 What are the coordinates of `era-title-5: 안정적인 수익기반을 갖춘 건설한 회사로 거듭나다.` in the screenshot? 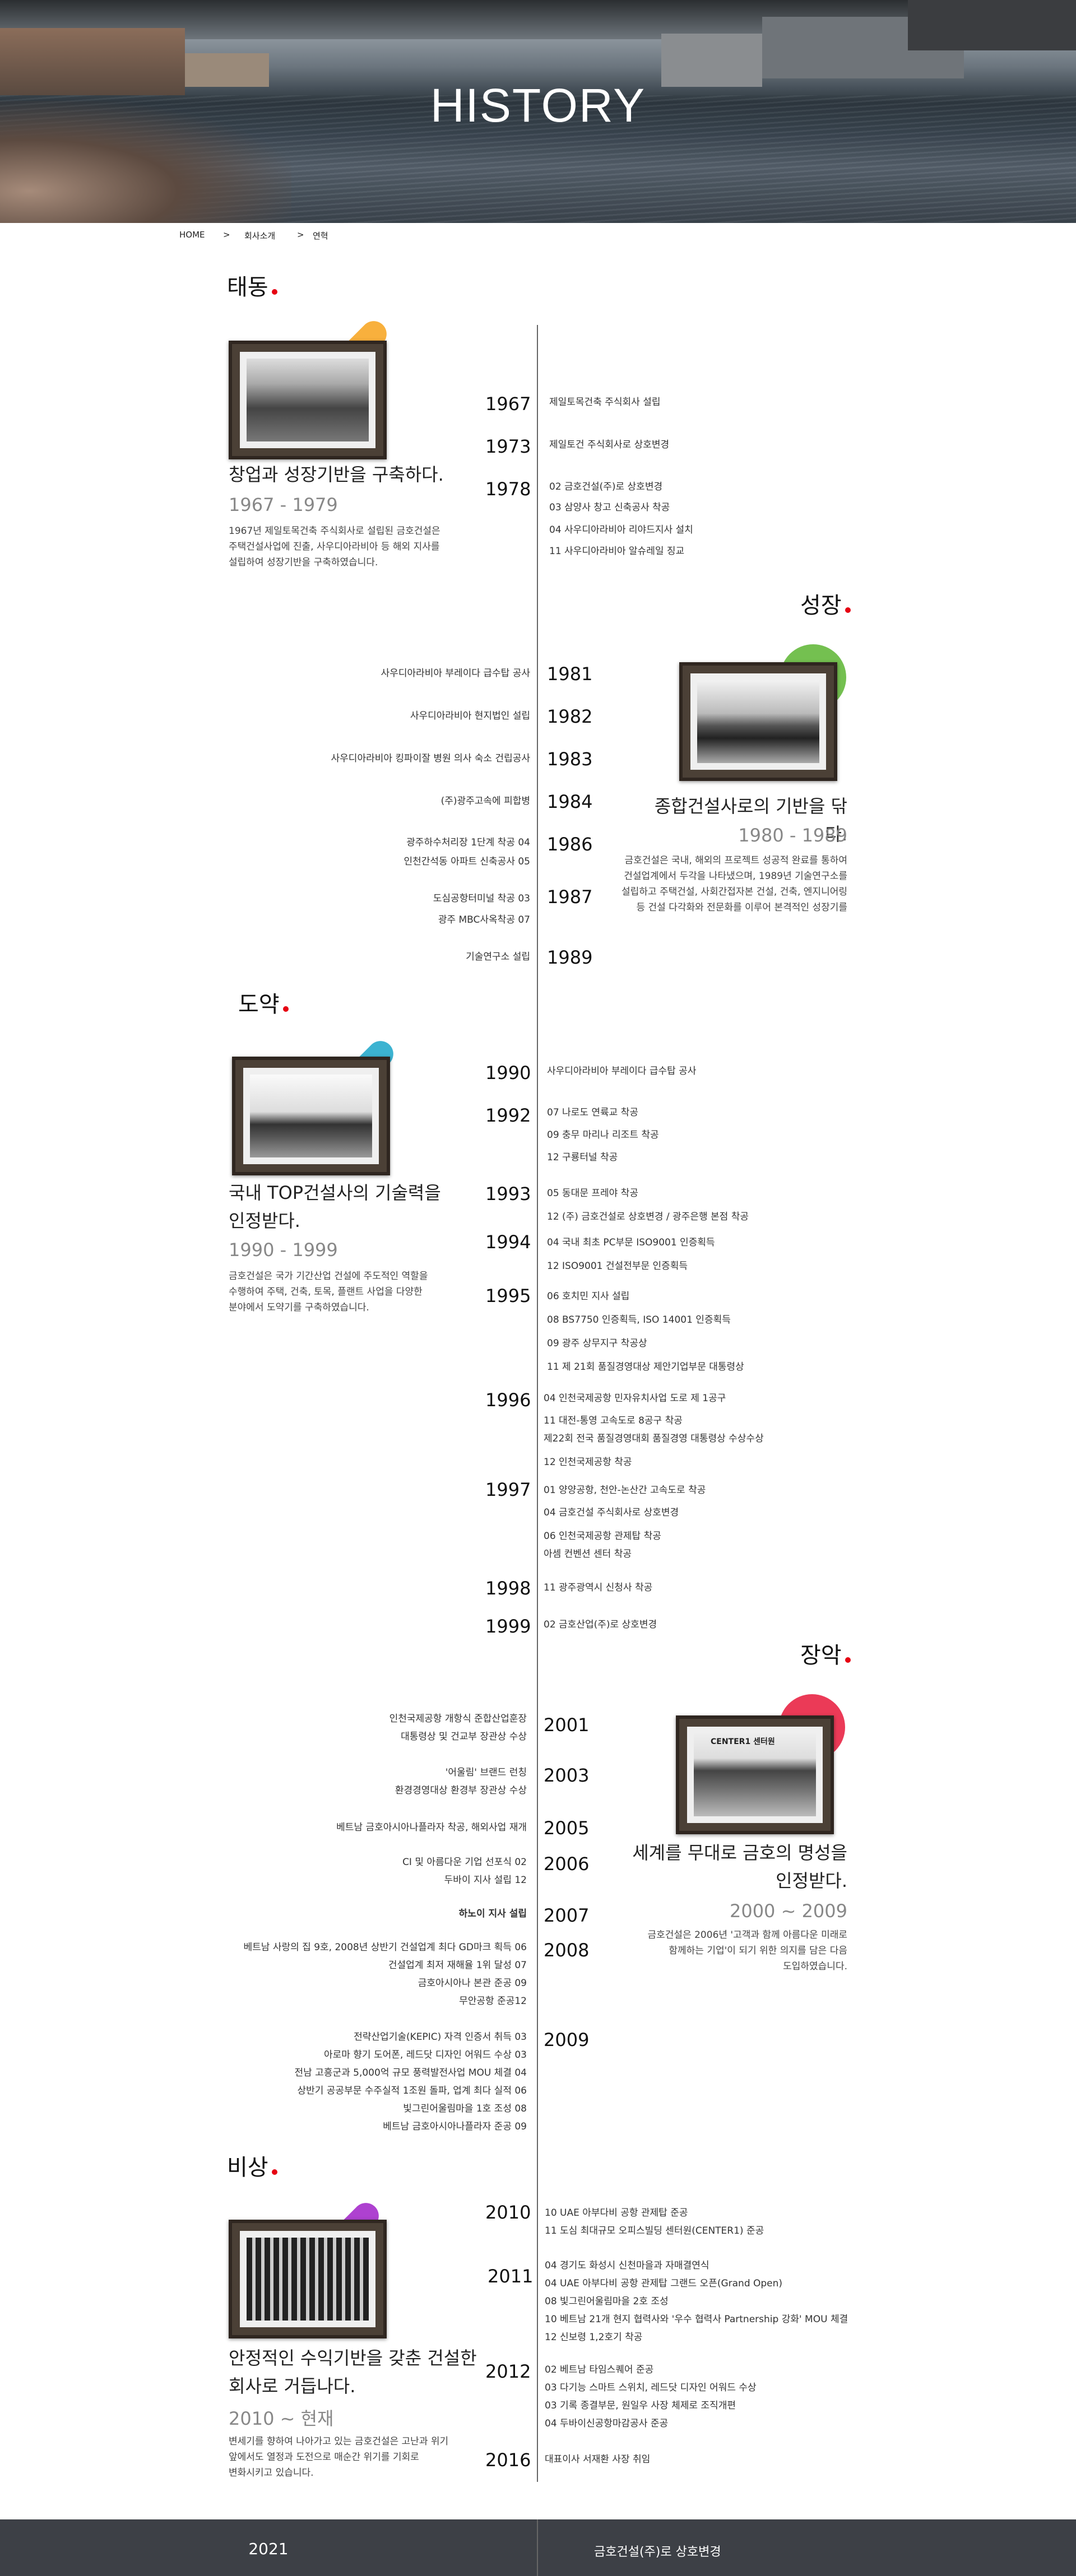 It's located at (353, 2372).